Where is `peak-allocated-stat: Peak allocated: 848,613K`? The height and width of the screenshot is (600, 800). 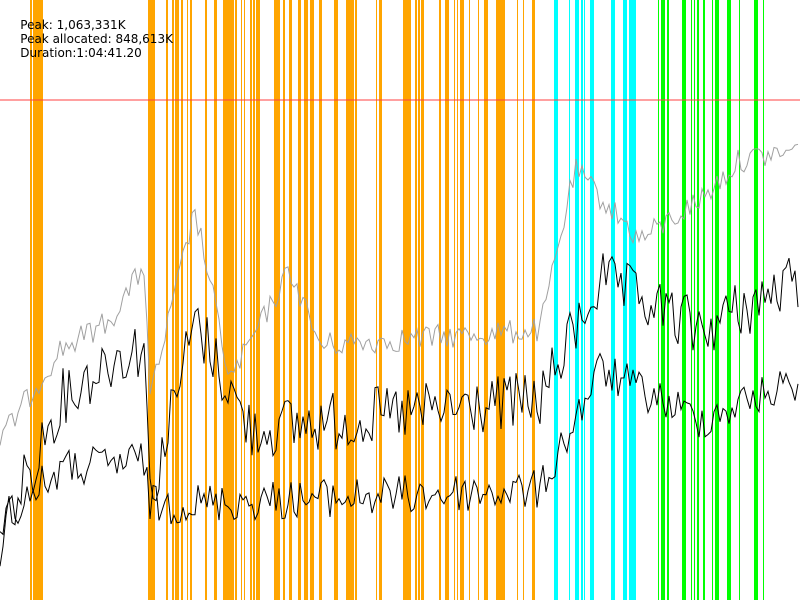
peak-allocated-stat: Peak allocated: 848,613K is located at coordinates (96, 39).